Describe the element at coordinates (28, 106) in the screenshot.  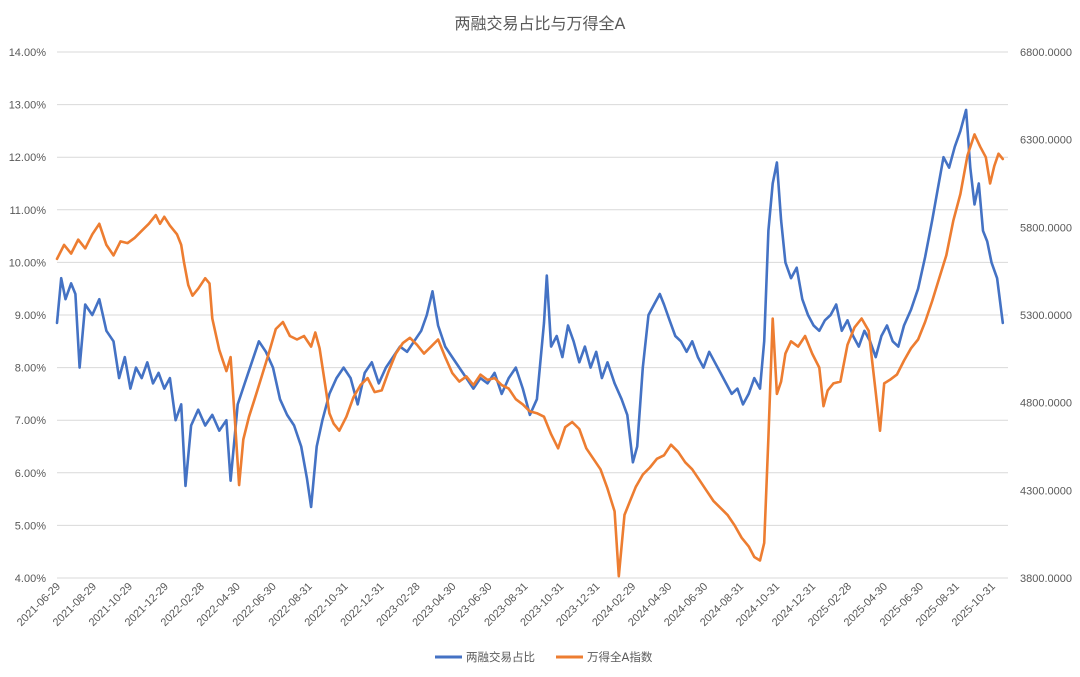
I see `left-axis-tick-label: 13.00%` at that location.